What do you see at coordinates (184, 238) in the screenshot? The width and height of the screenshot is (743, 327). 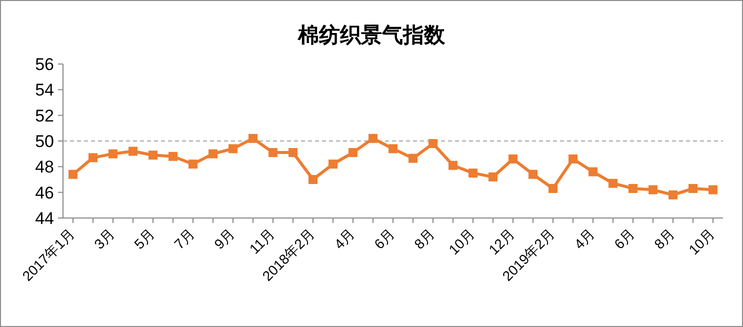 I see `x-tick-label: 7月` at bounding box center [184, 238].